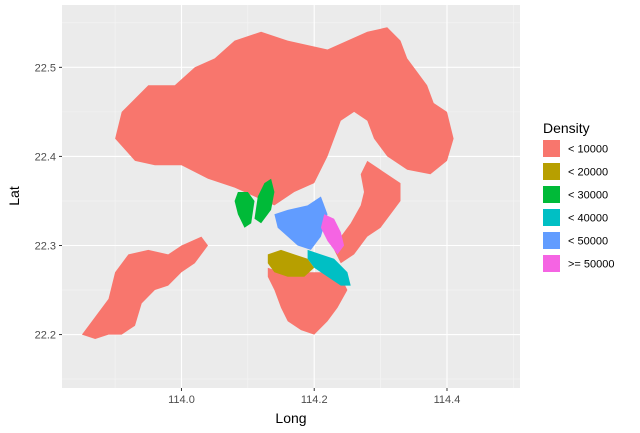 This screenshot has width=640, height=433. What do you see at coordinates (588, 173) in the screenshot?
I see `legend-label: < 20000` at bounding box center [588, 173].